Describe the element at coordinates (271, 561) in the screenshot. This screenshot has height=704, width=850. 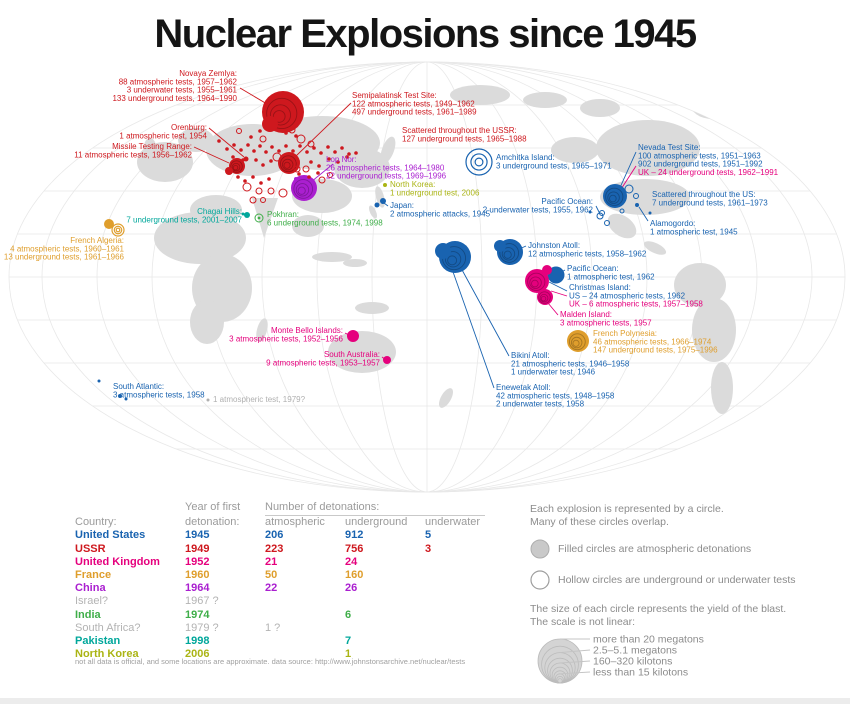
I see `cell-atmospheric: 21` at that location.